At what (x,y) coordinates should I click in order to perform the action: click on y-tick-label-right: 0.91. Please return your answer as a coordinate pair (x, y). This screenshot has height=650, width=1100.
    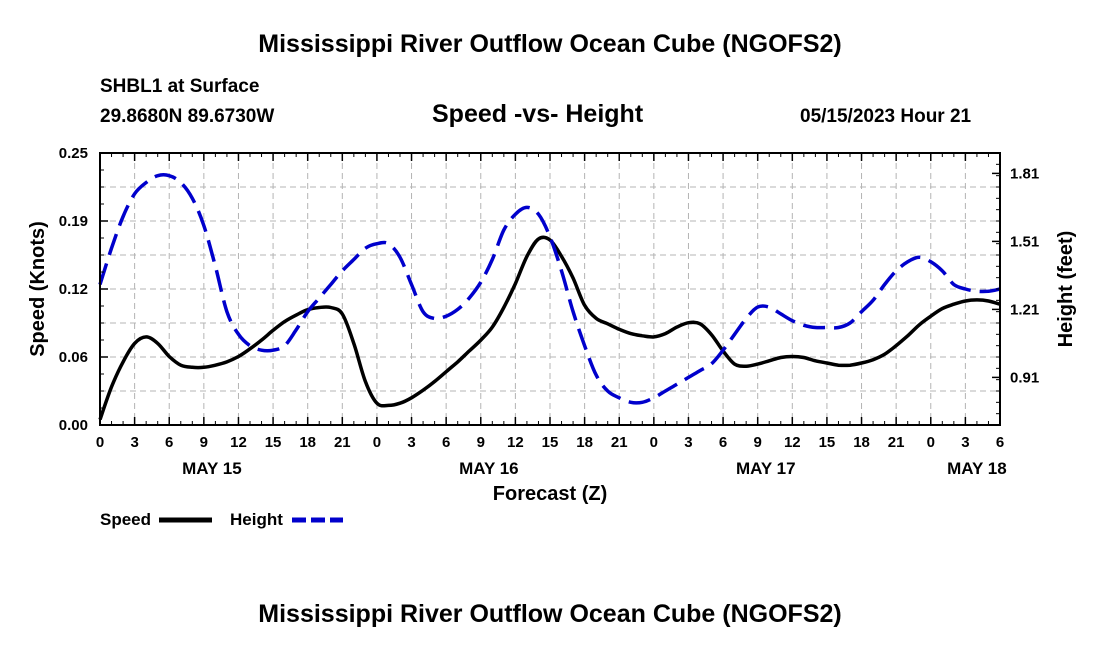
    Looking at the image, I should click on (1024, 377).